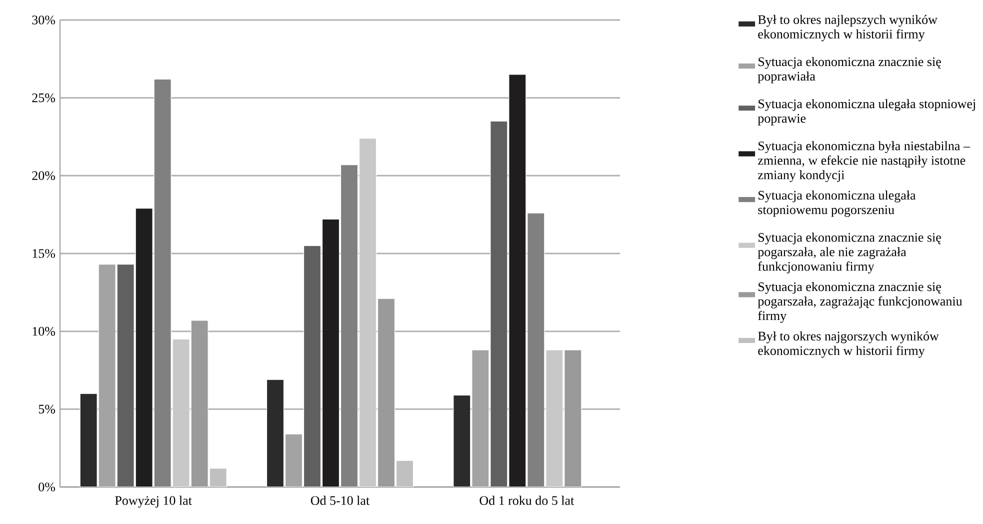 This screenshot has height=524, width=983. I want to click on legend-label: Sytuacja ekonomiczna ulegała stopniowemu pogorszeniu, so click(837, 203).